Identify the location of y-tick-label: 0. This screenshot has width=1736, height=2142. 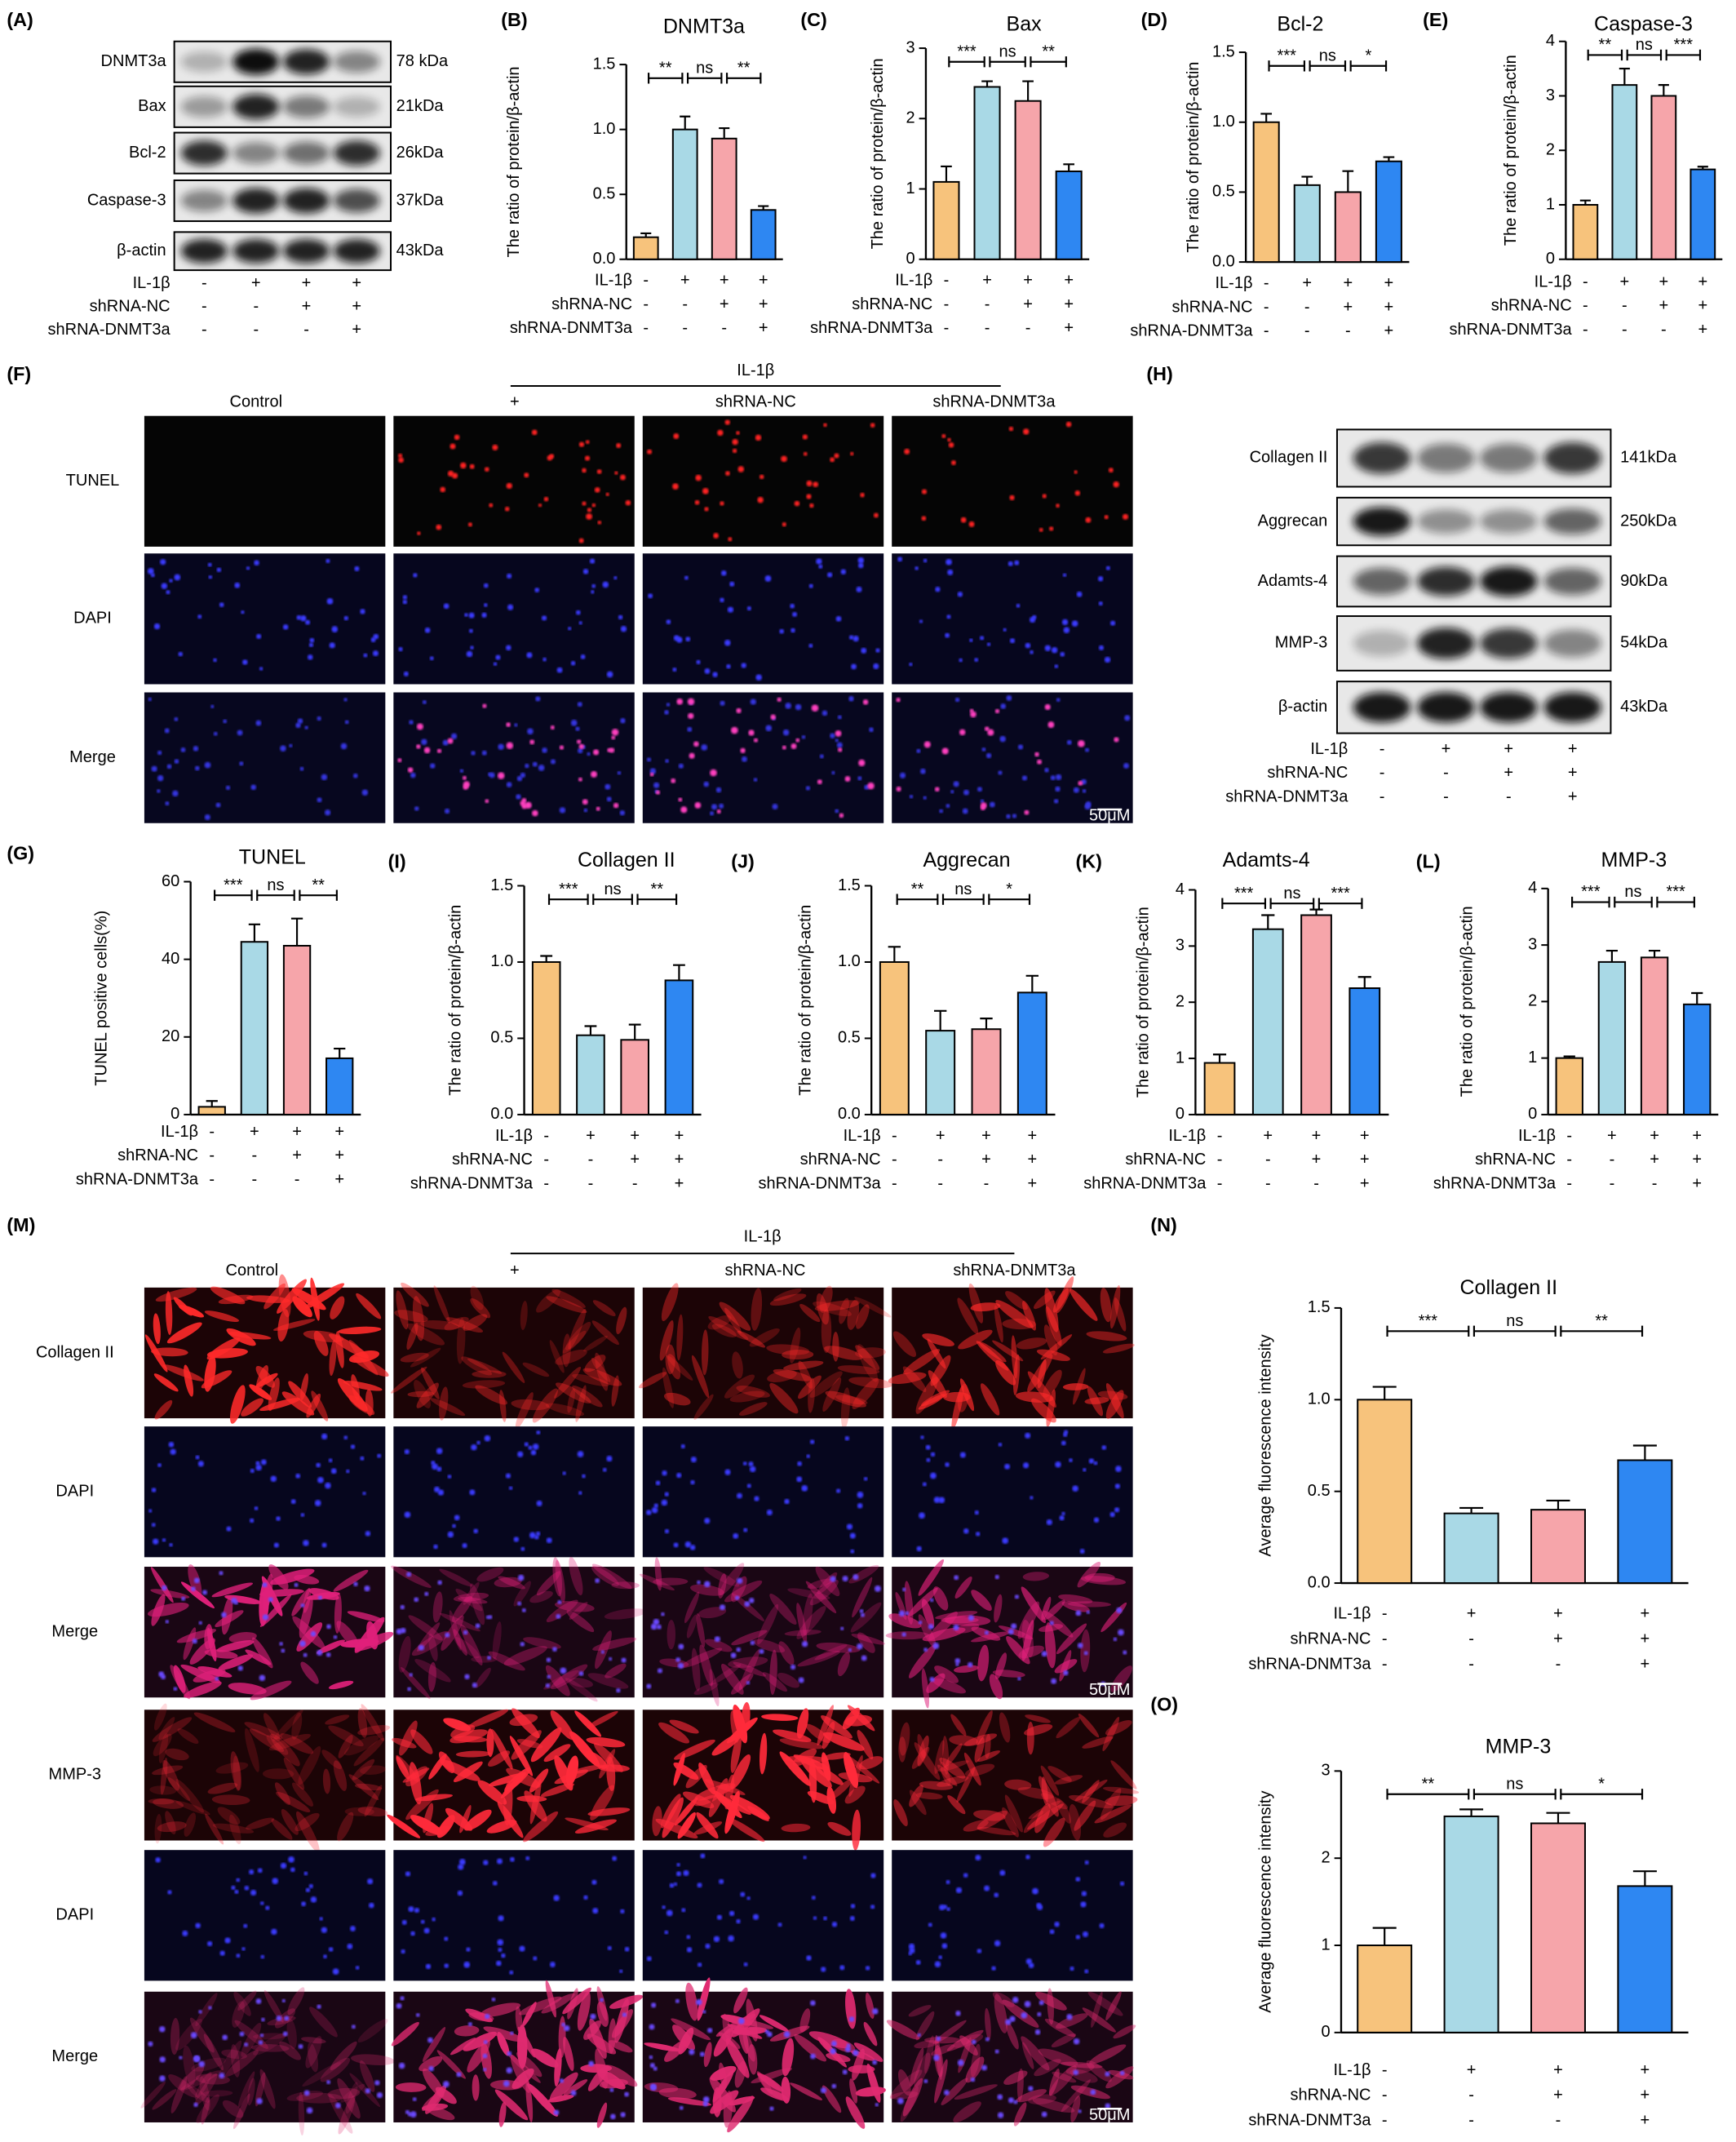
(1550, 259).